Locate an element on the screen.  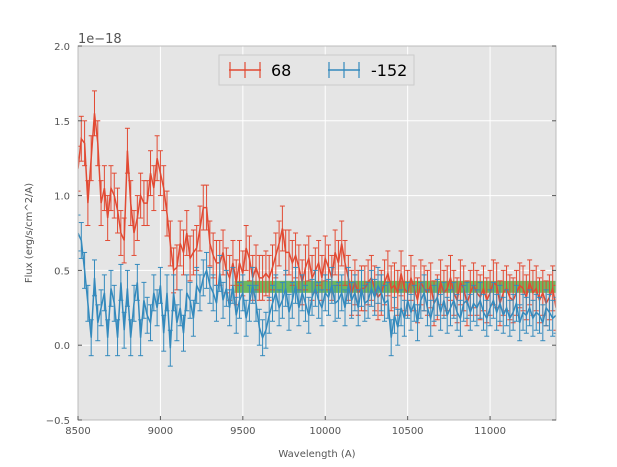
legend-handle-neg152 is located at coordinates (344, 70).